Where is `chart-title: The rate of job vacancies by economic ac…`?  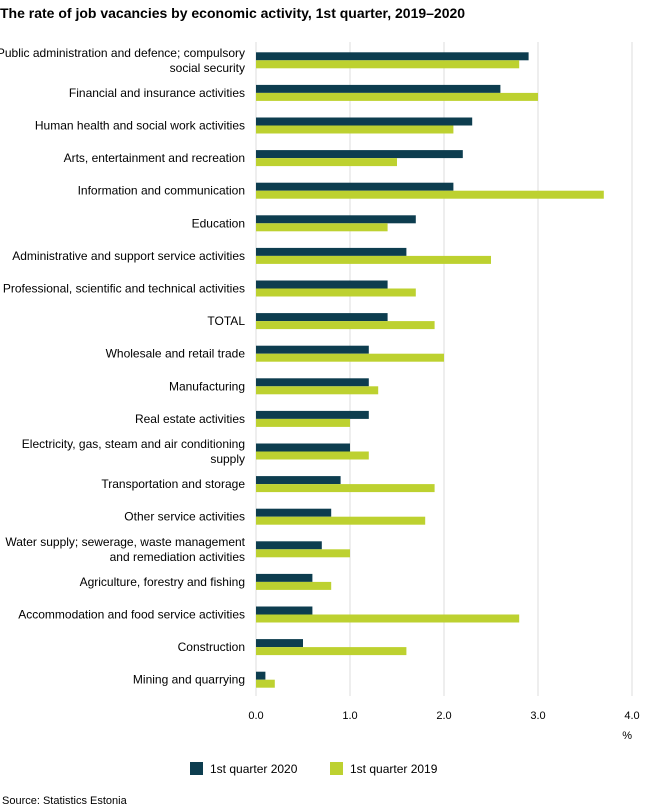
chart-title: The rate of job vacancies by economic ac… is located at coordinates (233, 13).